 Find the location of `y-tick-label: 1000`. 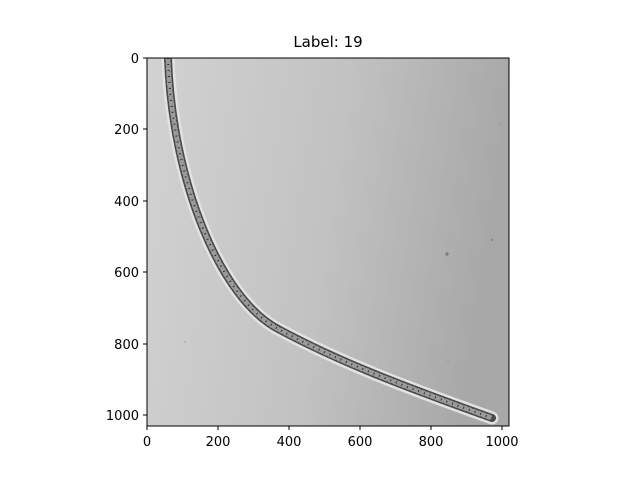

y-tick-label: 1000 is located at coordinates (122, 416).